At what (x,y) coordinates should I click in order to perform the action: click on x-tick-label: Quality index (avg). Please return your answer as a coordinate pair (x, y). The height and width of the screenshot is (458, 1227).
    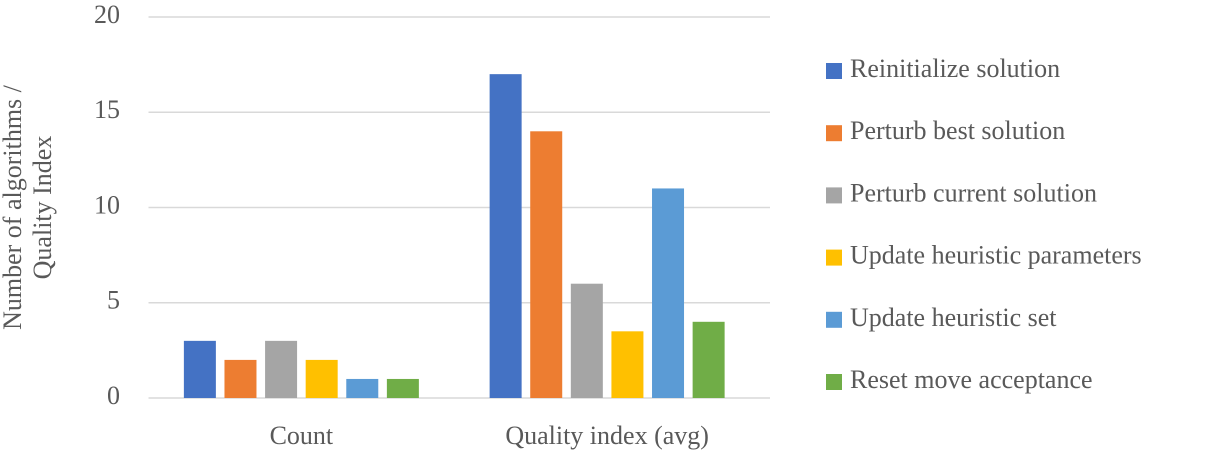
    Looking at the image, I should click on (607, 435).